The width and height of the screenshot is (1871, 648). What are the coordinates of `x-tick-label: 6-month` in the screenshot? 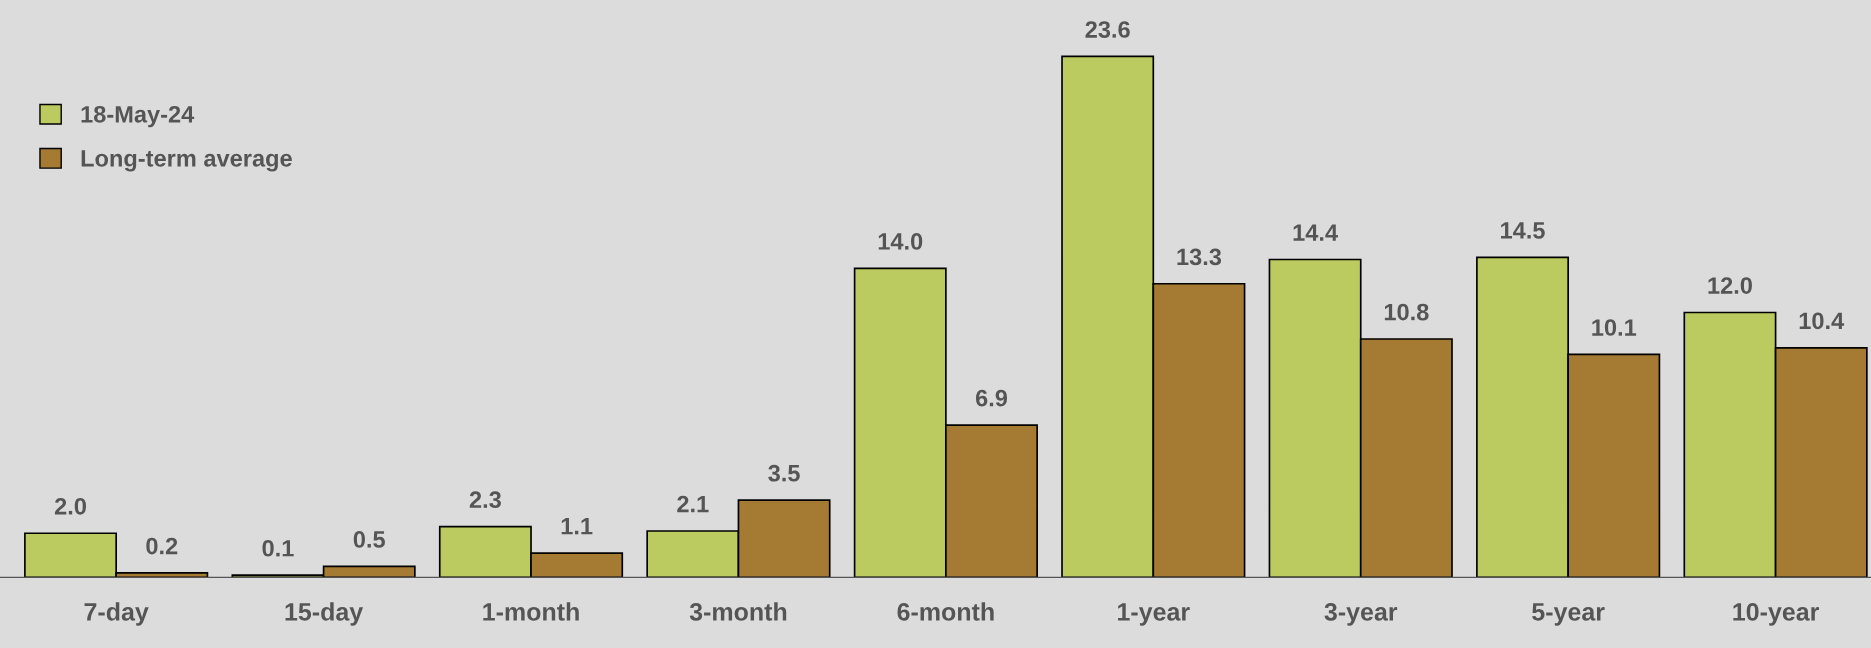 It's located at (945, 611).